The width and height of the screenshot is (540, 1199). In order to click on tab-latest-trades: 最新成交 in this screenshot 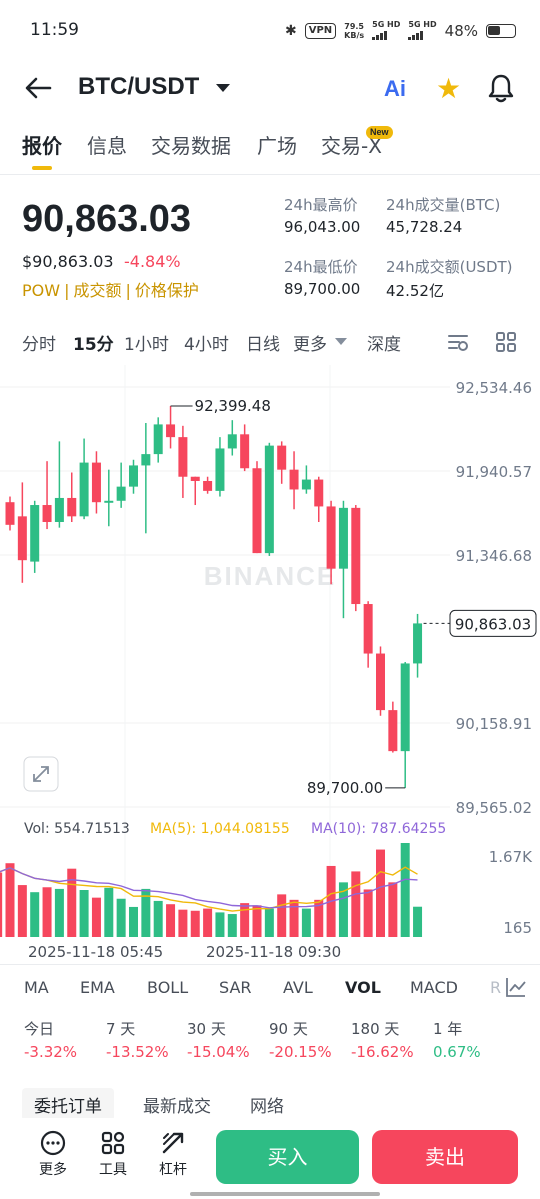, I will do `click(177, 1107)`.